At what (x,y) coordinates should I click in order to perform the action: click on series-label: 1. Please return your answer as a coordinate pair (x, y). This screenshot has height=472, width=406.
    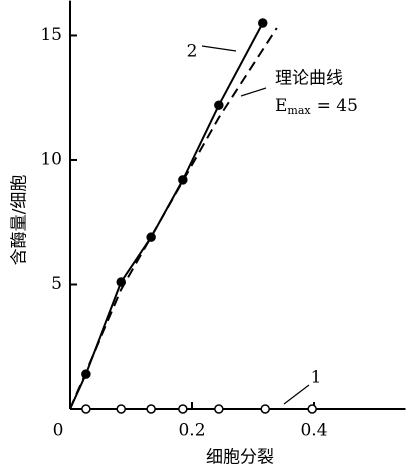
    Looking at the image, I should click on (316, 378).